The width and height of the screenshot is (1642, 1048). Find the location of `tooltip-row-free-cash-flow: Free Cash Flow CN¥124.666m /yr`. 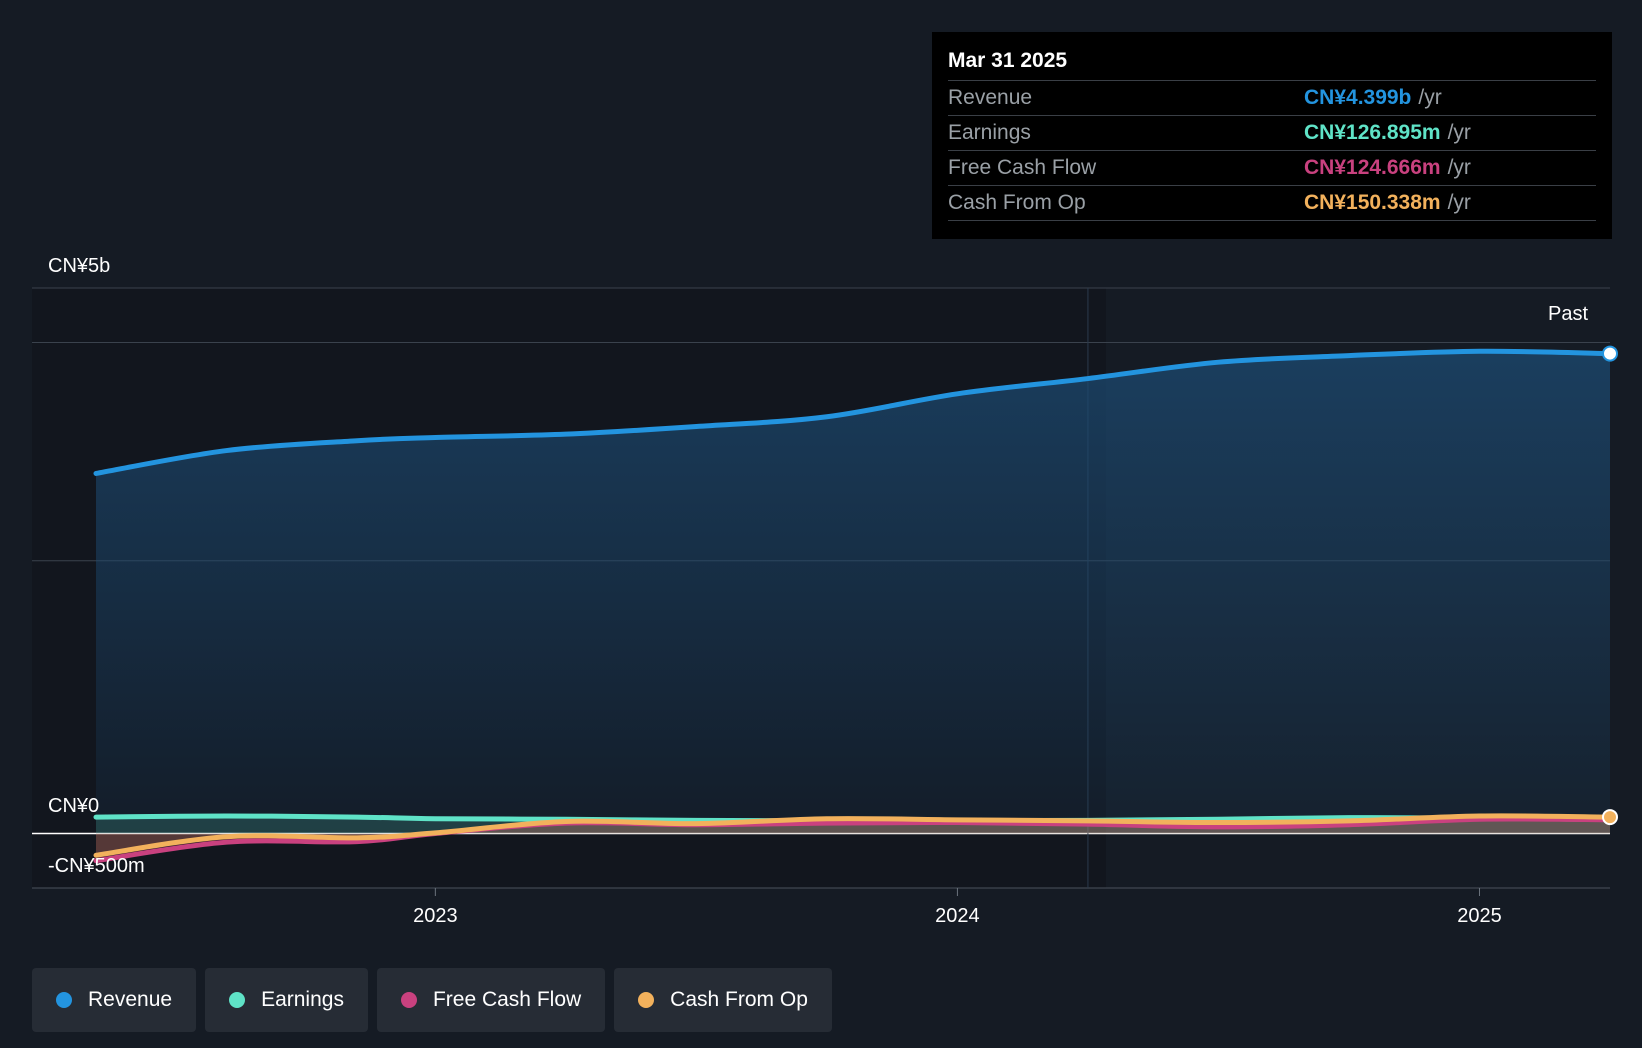

tooltip-row-free-cash-flow: Free Cash Flow CN¥124.666m /yr is located at coordinates (1272, 168).